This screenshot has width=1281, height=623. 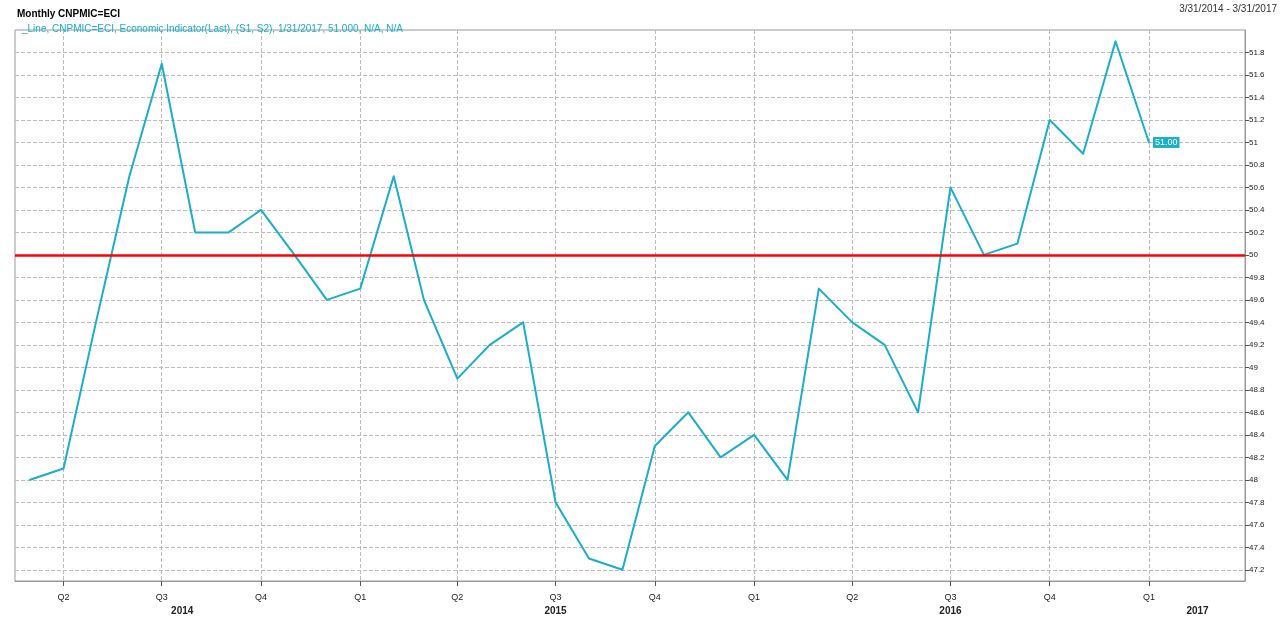 What do you see at coordinates (1254, 480) in the screenshot?
I see `y-tick-label: 48` at bounding box center [1254, 480].